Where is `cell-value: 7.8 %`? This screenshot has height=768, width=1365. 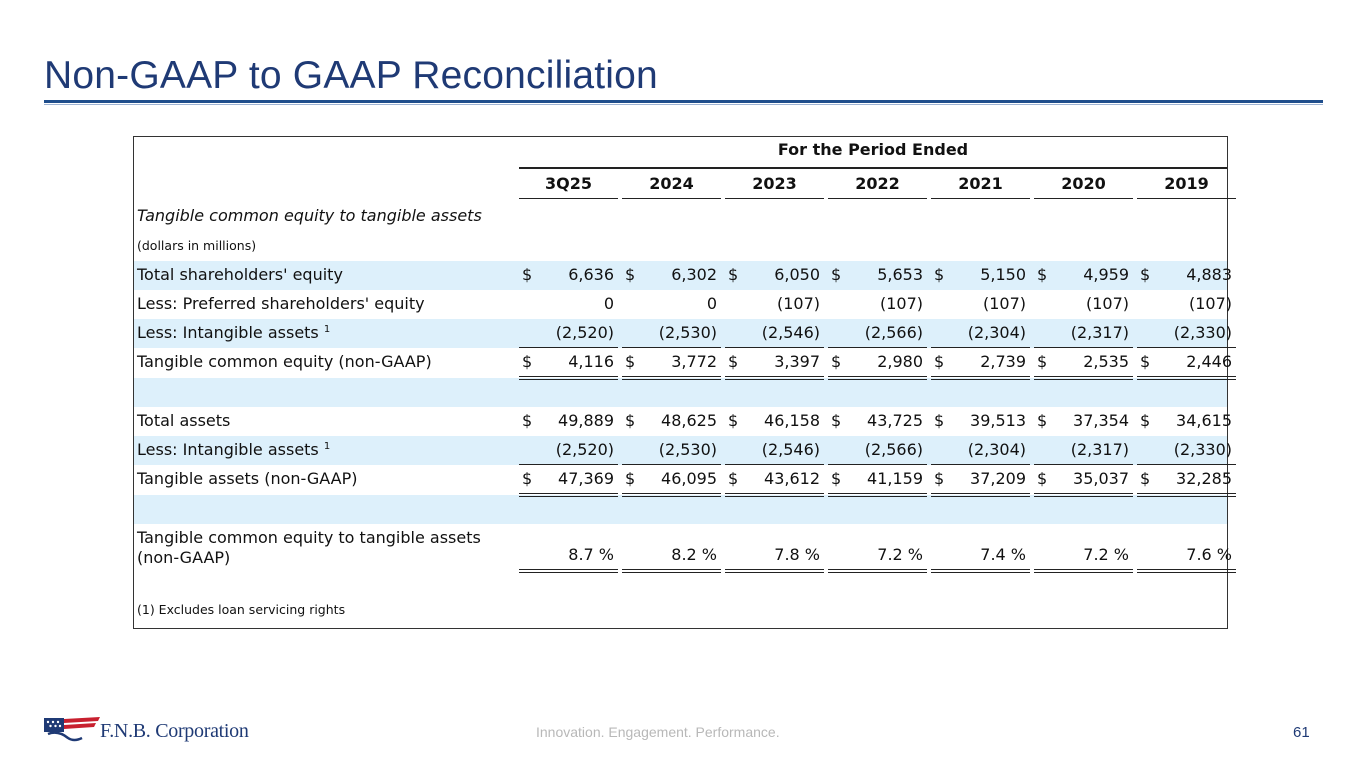
cell-value: 7.8 % is located at coordinates (797, 554).